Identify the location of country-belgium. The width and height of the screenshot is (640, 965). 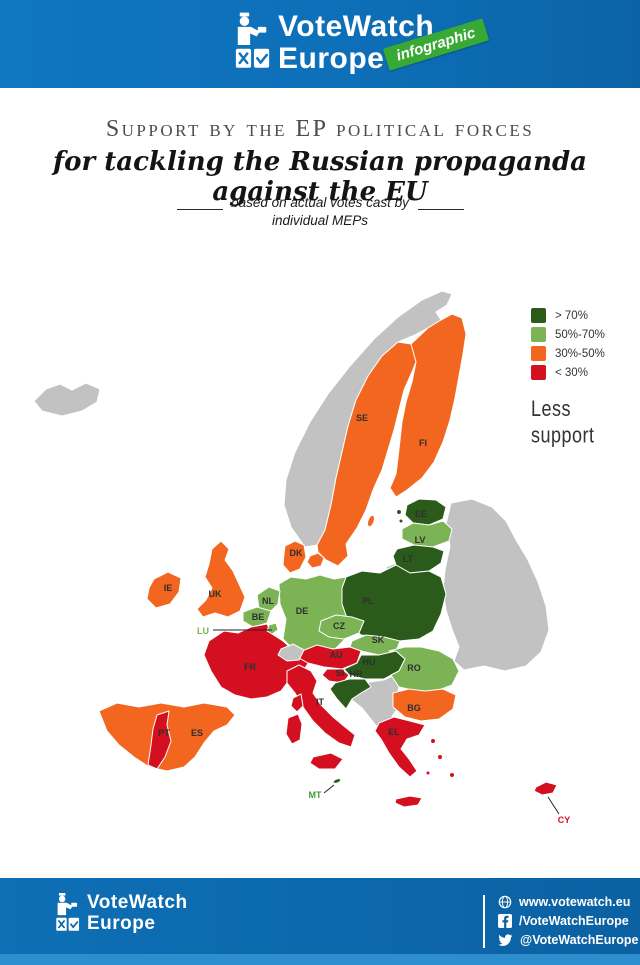
(257, 617).